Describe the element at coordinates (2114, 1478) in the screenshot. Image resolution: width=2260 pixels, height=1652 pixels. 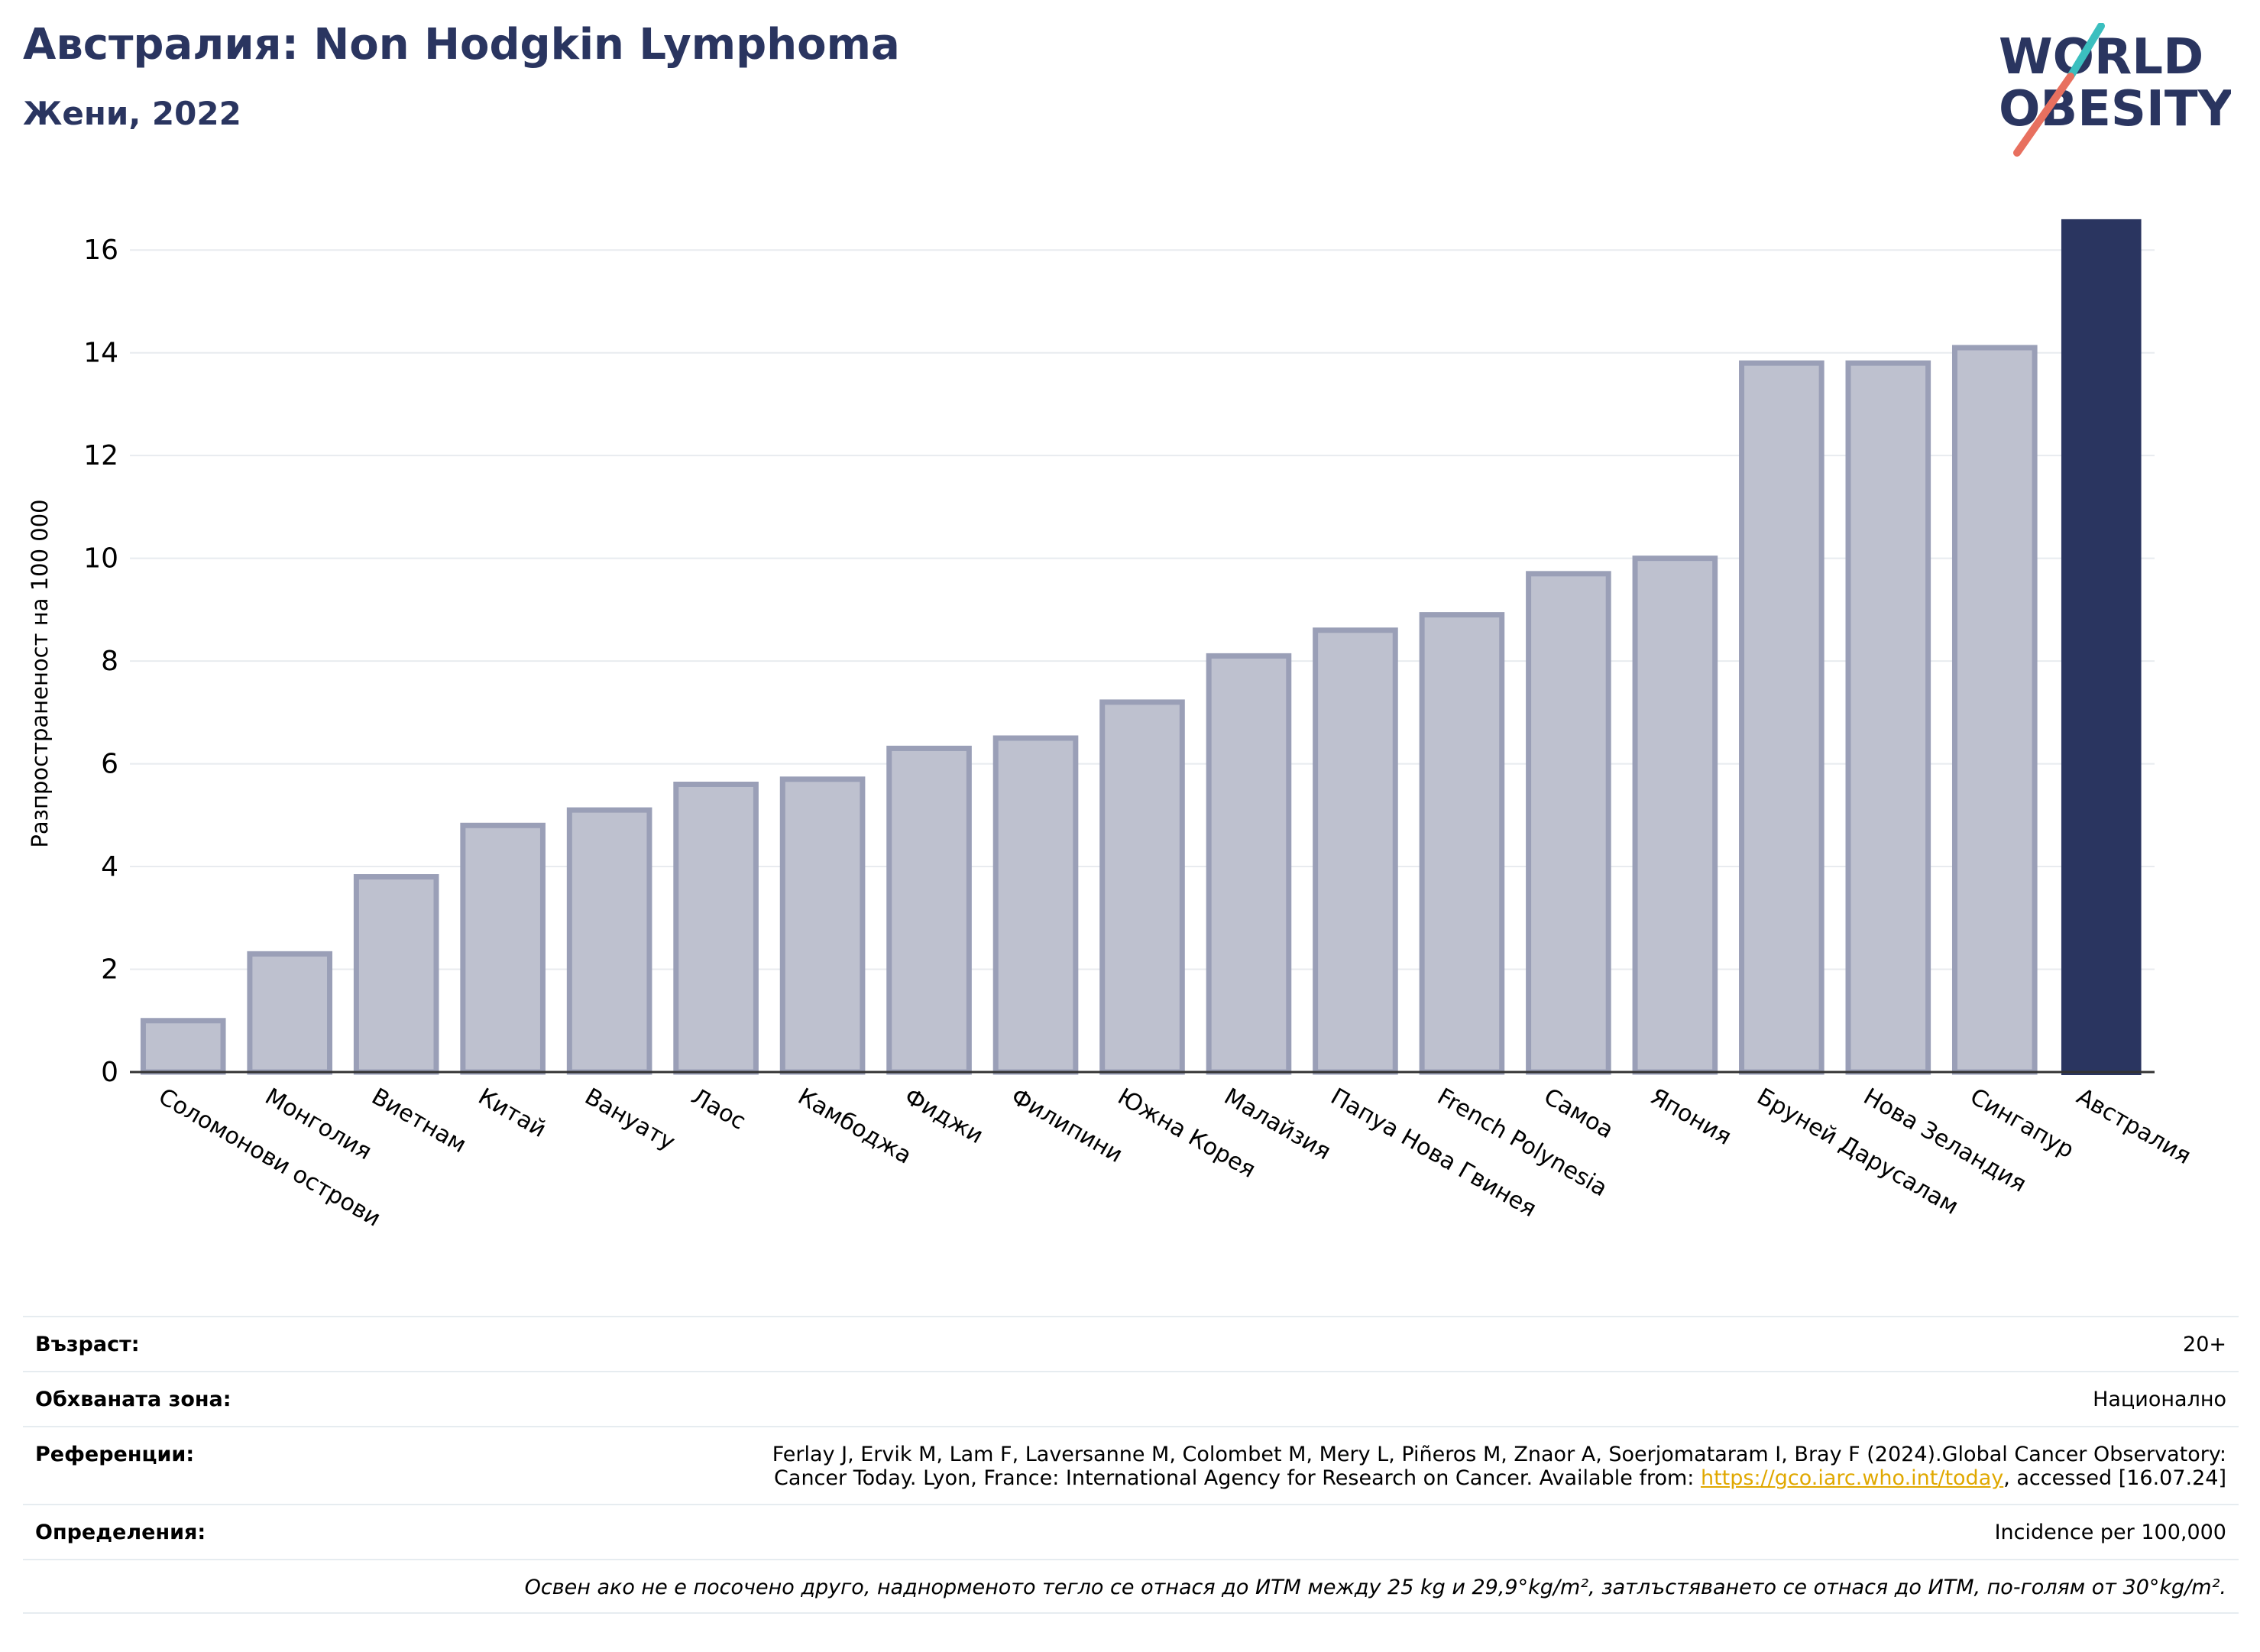
I see `references-line-2-post: , accessed [16.07.24]` at that location.